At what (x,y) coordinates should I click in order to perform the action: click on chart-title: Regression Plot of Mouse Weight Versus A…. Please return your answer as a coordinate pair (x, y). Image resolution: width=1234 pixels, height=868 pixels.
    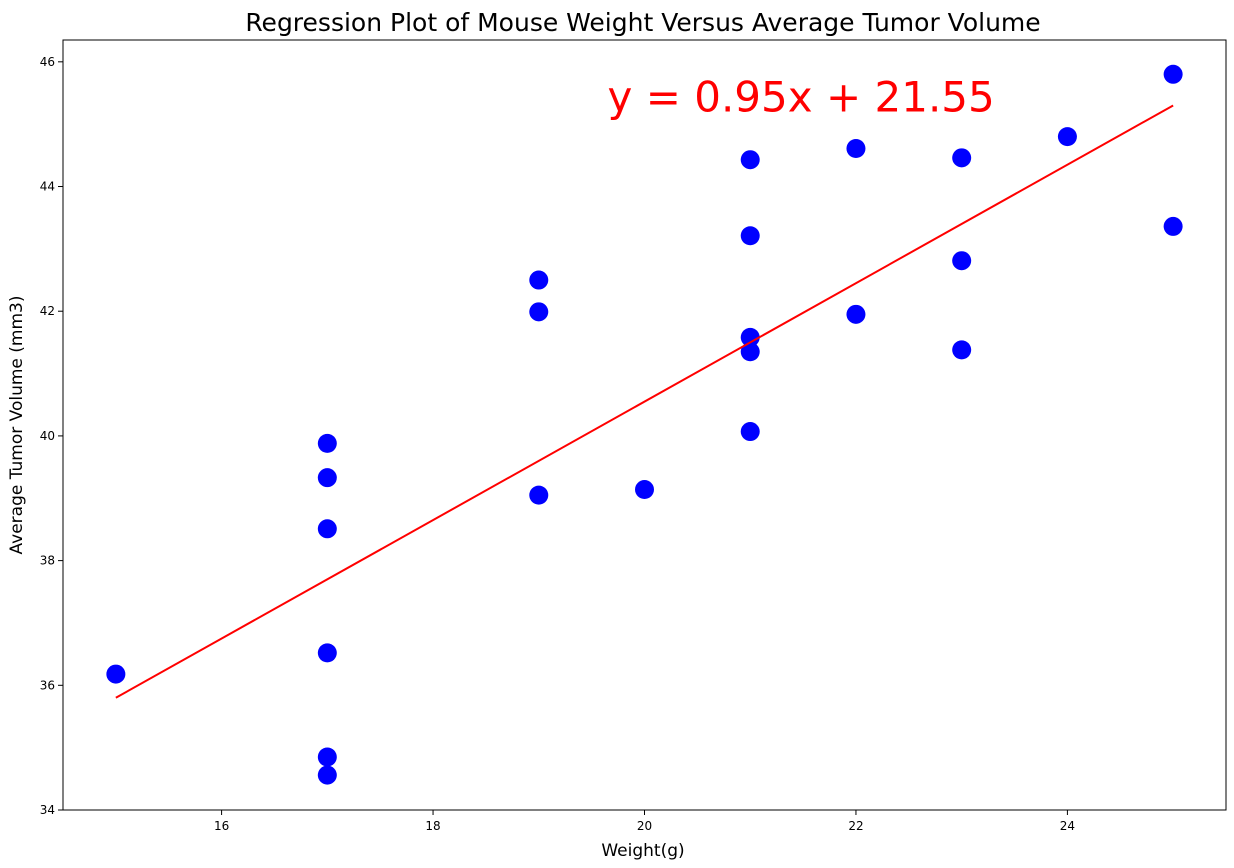
    Looking at the image, I should click on (642, 22).